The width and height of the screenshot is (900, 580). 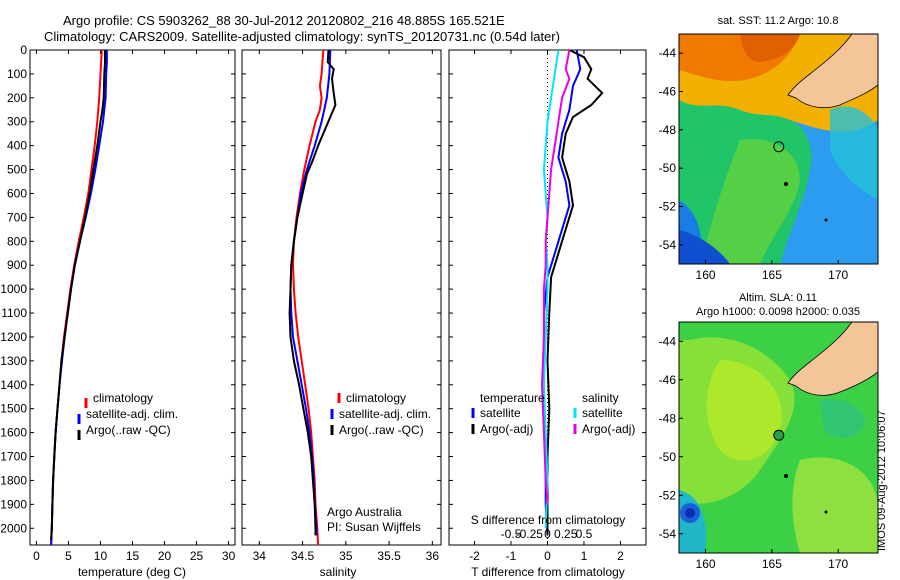 What do you see at coordinates (13, 480) in the screenshot?
I see `y-tick-label: 1800` at bounding box center [13, 480].